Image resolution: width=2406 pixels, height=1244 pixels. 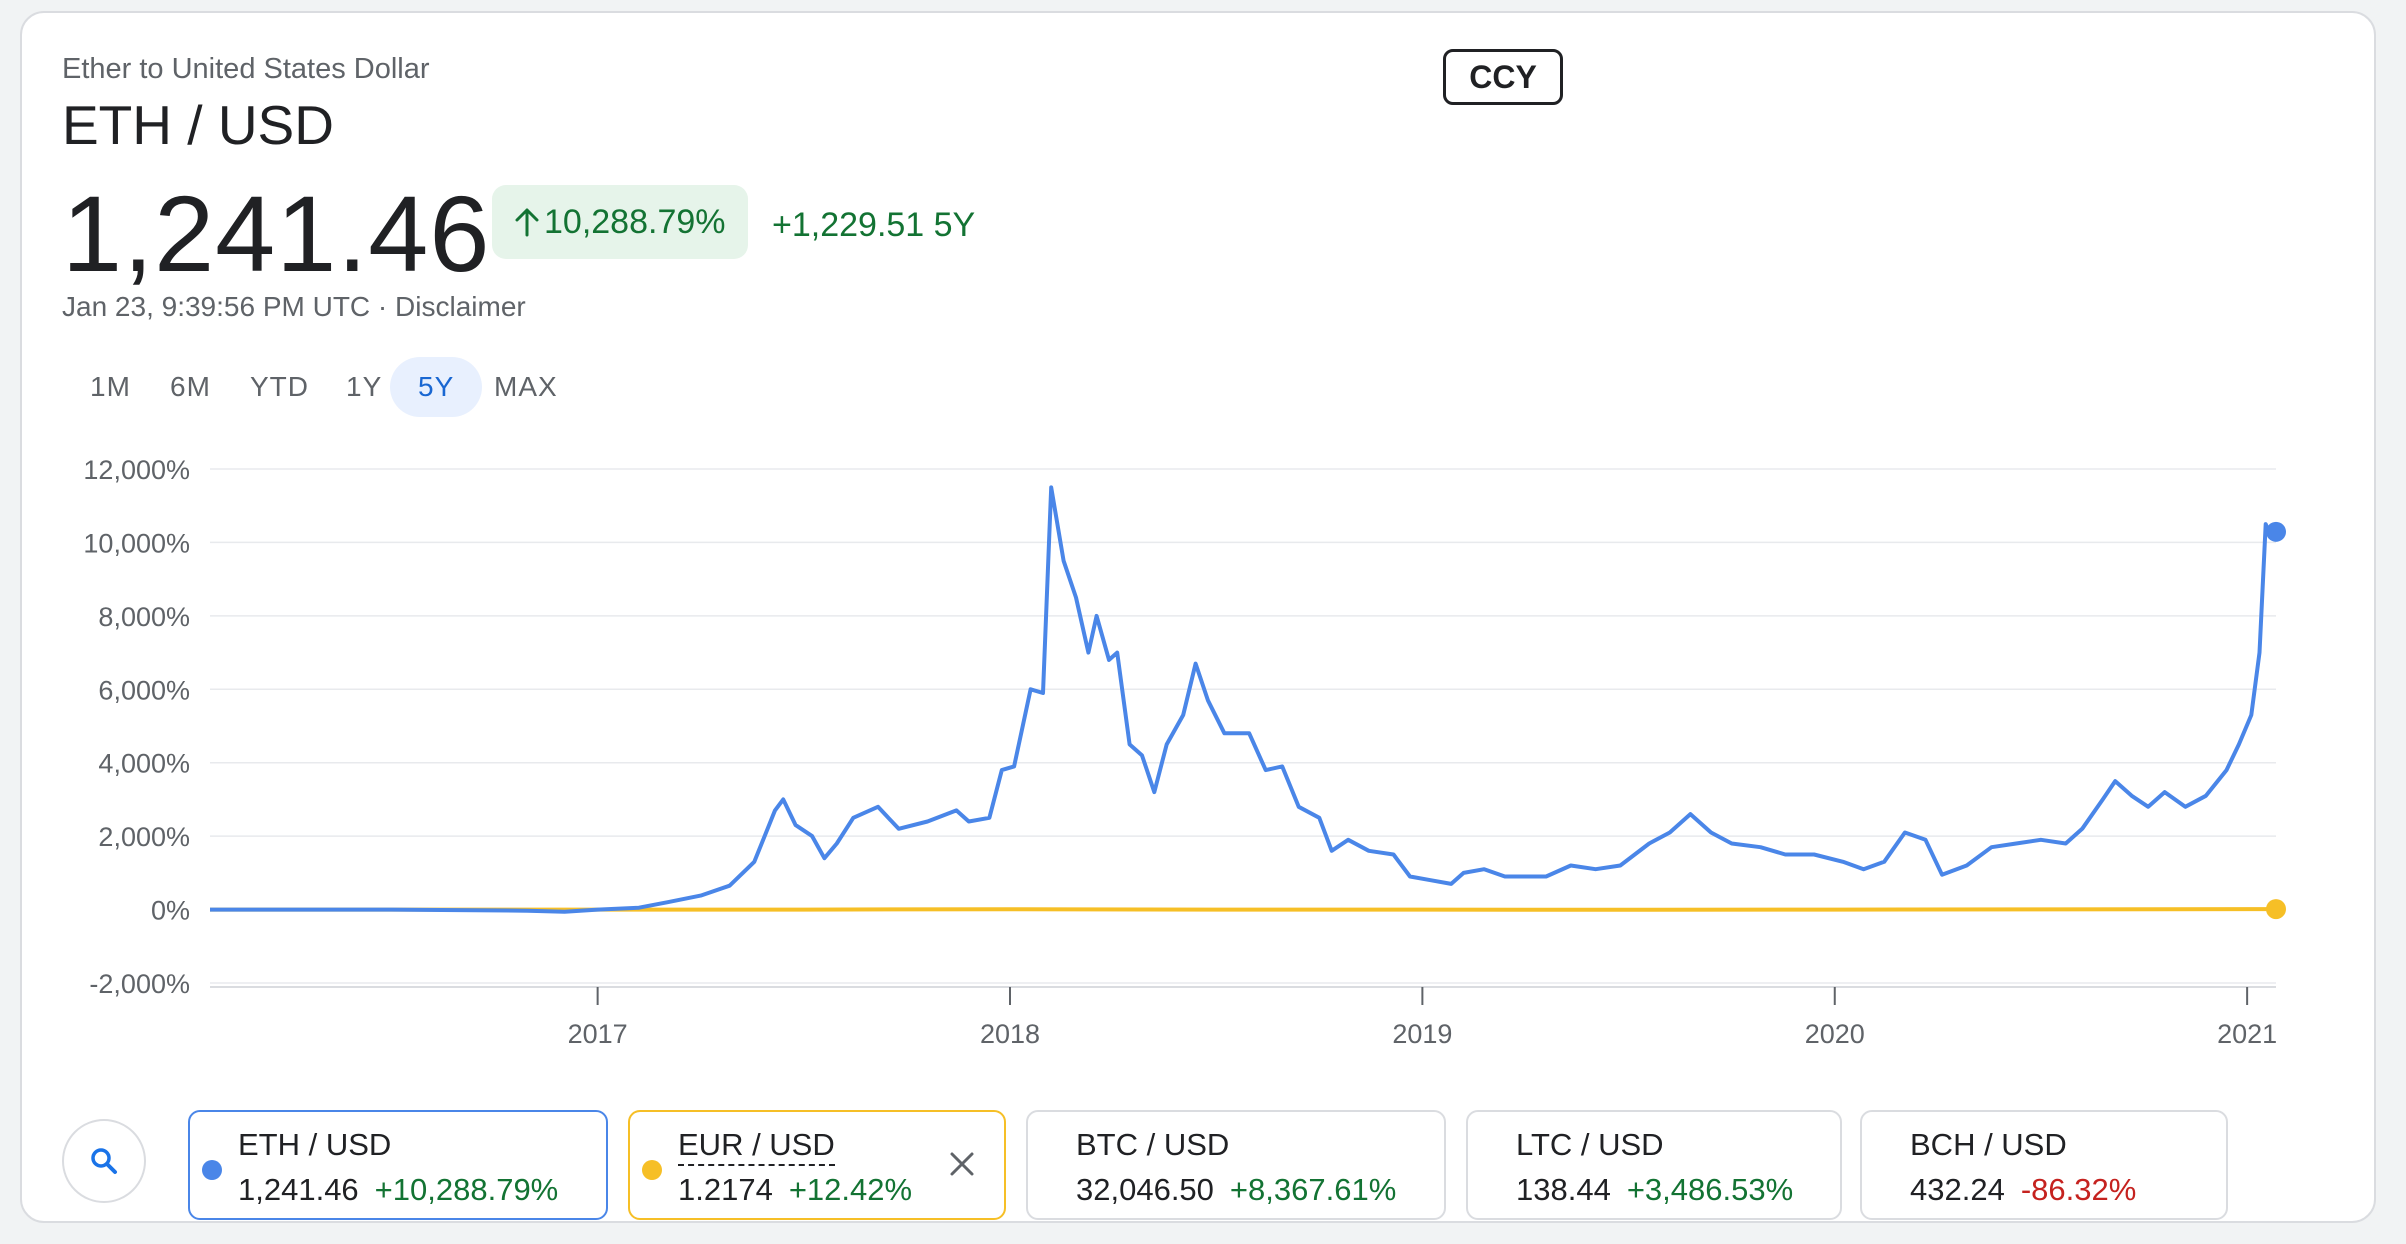 I want to click on series-line-eurusd, so click(x=1243, y=909).